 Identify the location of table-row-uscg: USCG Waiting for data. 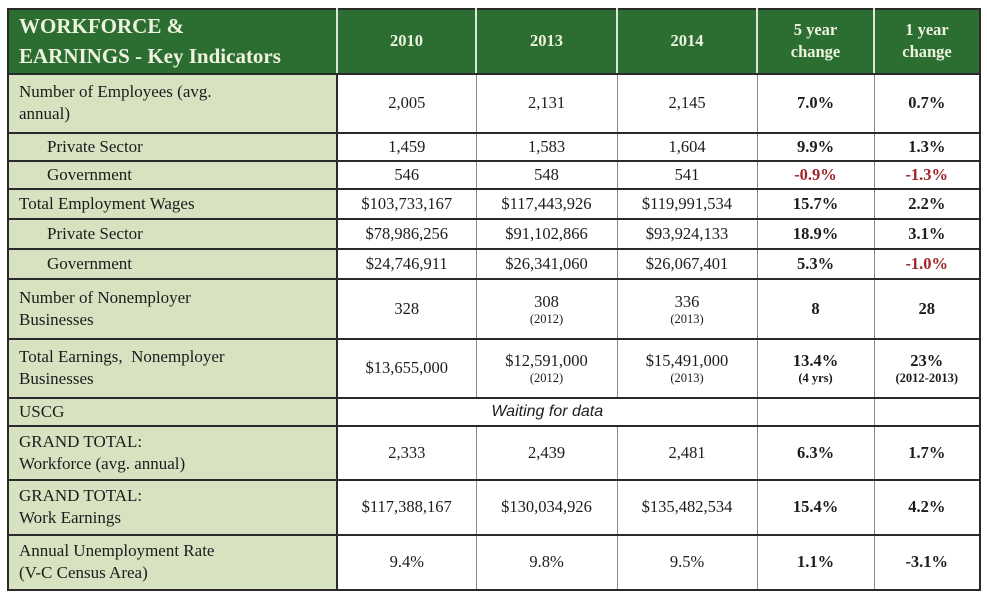
(494, 411).